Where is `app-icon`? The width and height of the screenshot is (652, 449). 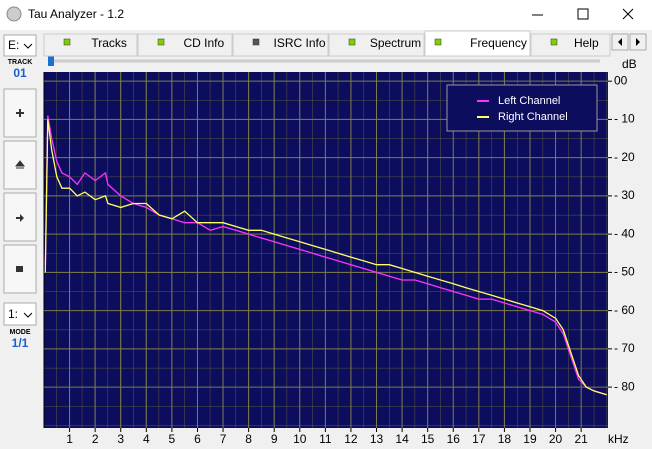 app-icon is located at coordinates (14, 14).